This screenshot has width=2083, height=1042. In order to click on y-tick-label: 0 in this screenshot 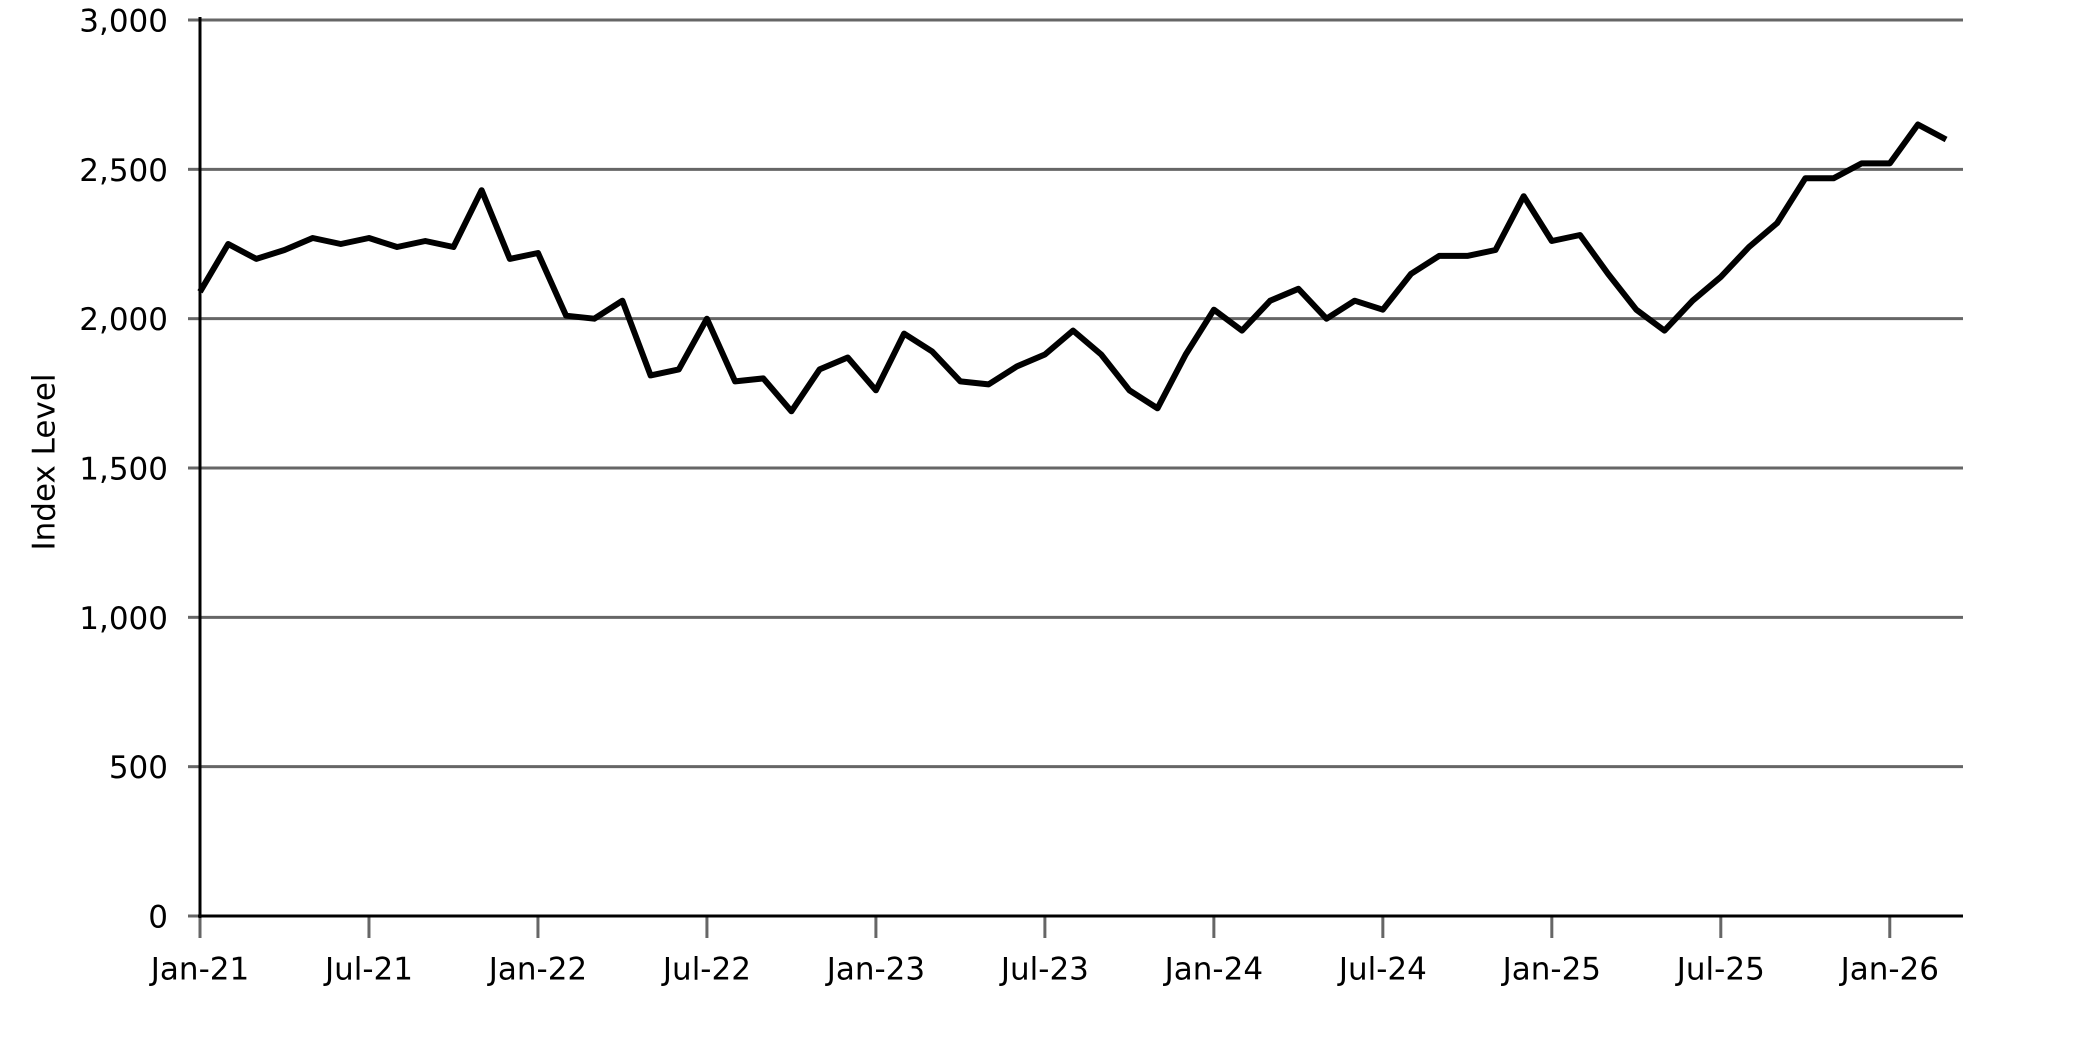, I will do `click(158, 918)`.